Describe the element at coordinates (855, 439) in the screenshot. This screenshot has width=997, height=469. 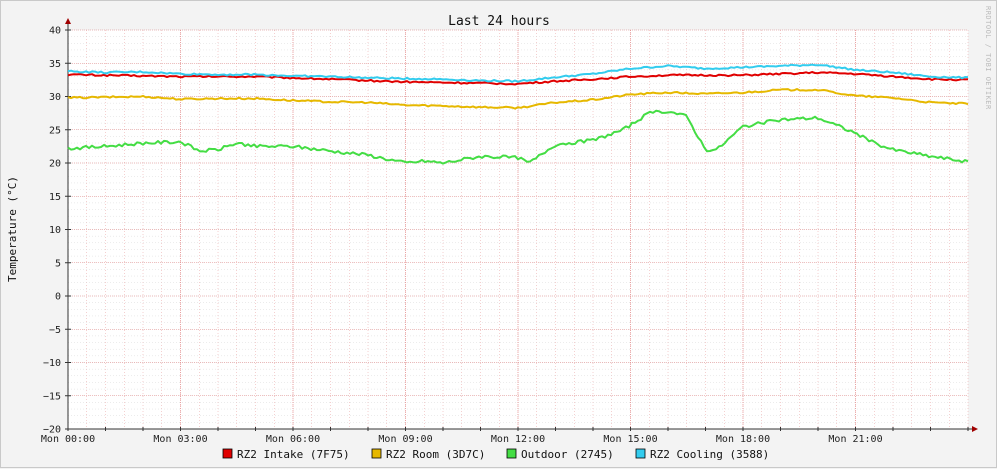
I see `x-tick-label: Mon 21:00` at that location.